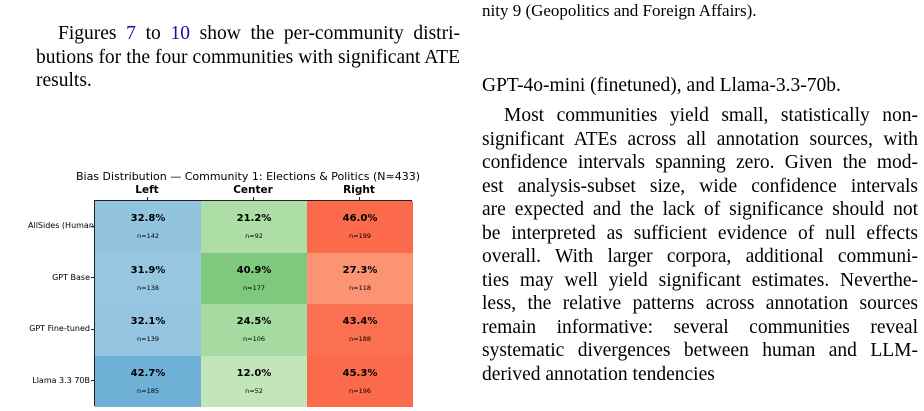 The height and width of the screenshot is (411, 924). What do you see at coordinates (360, 381) in the screenshot?
I see `heatmap-cell: 45.3% n=196` at bounding box center [360, 381].